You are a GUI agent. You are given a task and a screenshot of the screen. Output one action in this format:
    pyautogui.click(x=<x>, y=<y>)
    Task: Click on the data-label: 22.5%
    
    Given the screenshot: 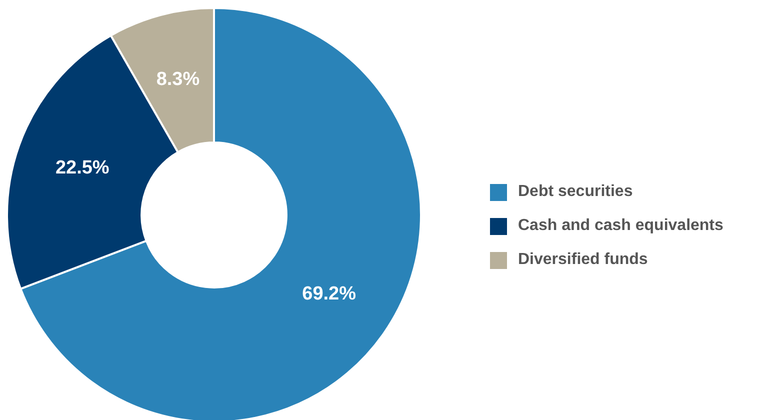 What is the action you would take?
    pyautogui.click(x=82, y=167)
    